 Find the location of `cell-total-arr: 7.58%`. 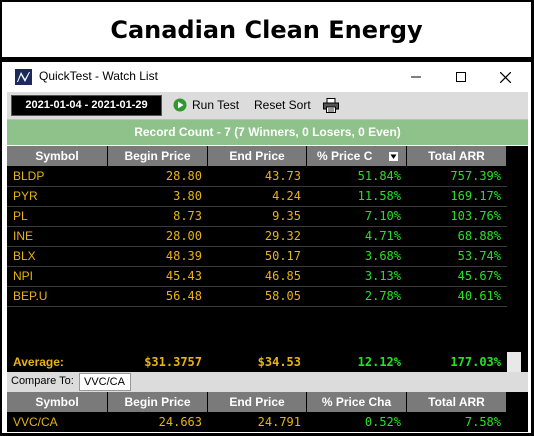

cell-total-arr: 7.58% is located at coordinates (482, 422).